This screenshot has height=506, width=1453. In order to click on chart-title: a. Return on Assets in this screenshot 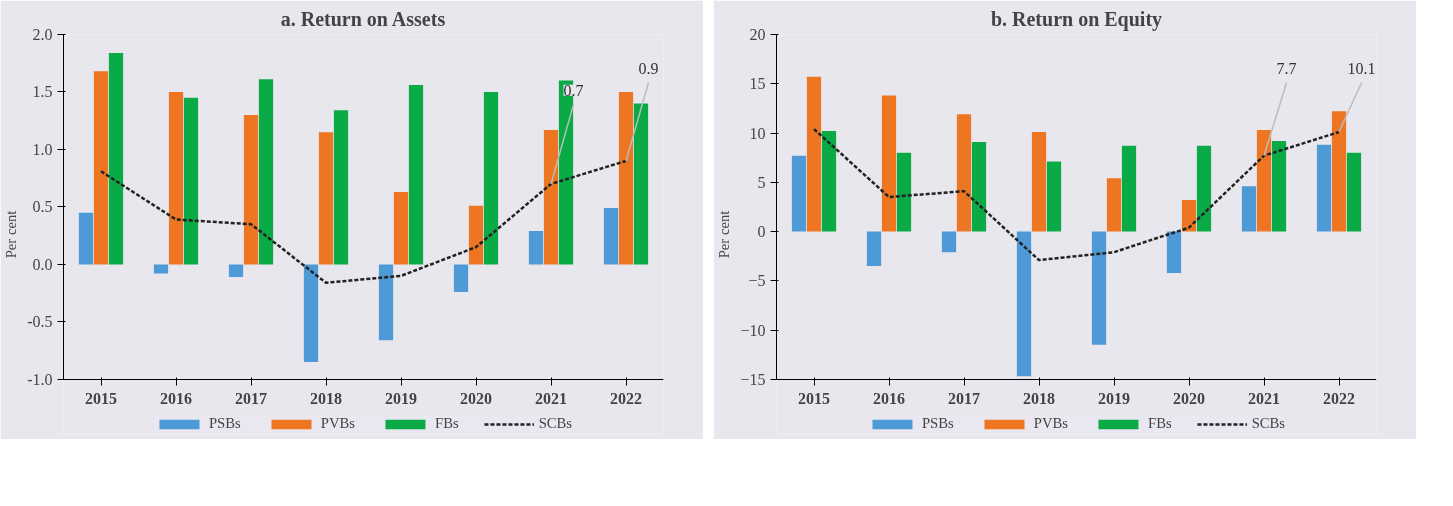, I will do `click(363, 18)`.